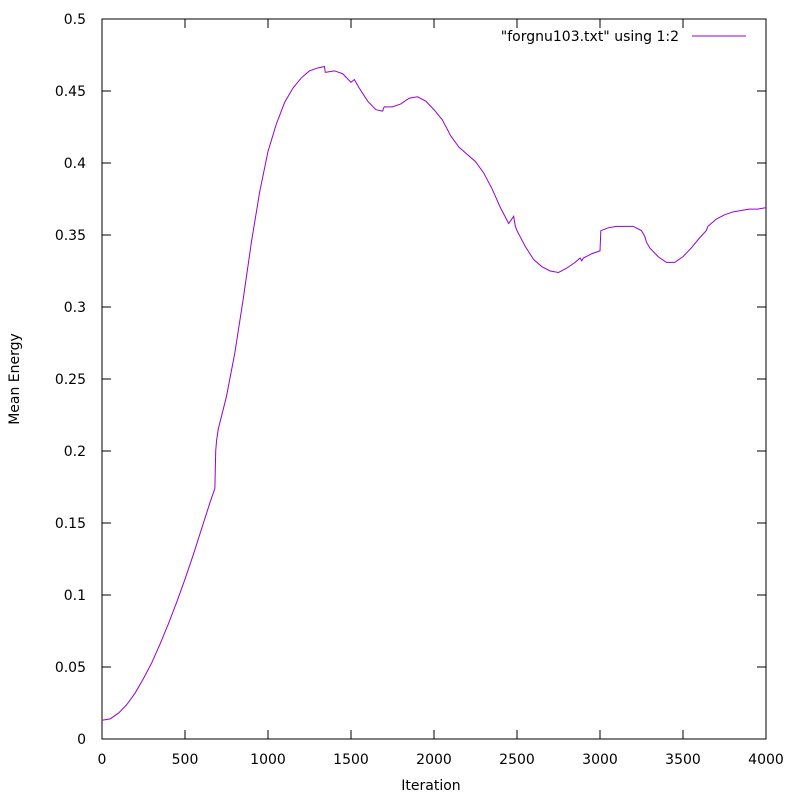 This screenshot has height=804, width=800. Describe the element at coordinates (75, 308) in the screenshot. I see `y-tick-label: 0.3` at that location.